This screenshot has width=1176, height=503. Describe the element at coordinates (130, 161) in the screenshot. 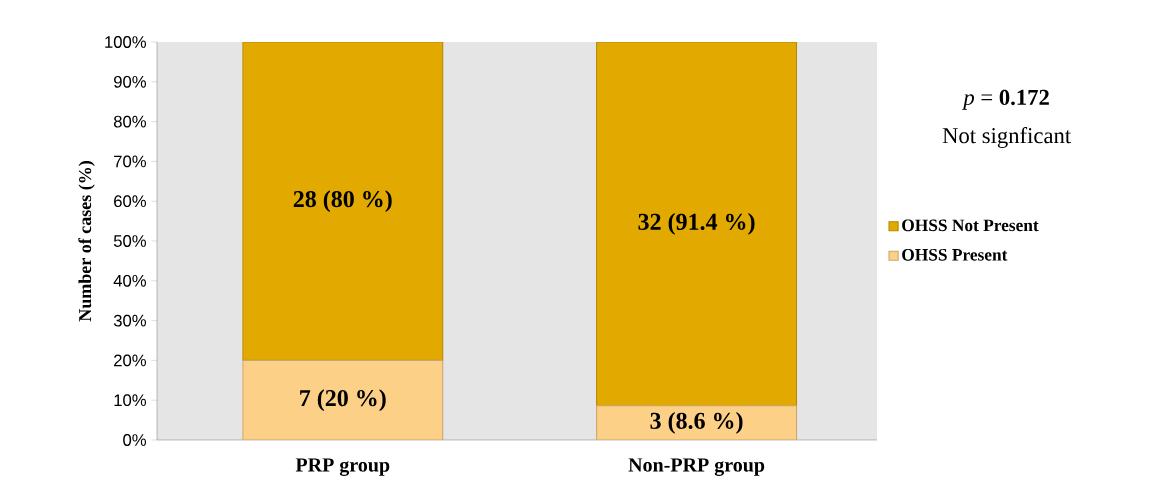

I see `y-tick-label: 70%` at that location.